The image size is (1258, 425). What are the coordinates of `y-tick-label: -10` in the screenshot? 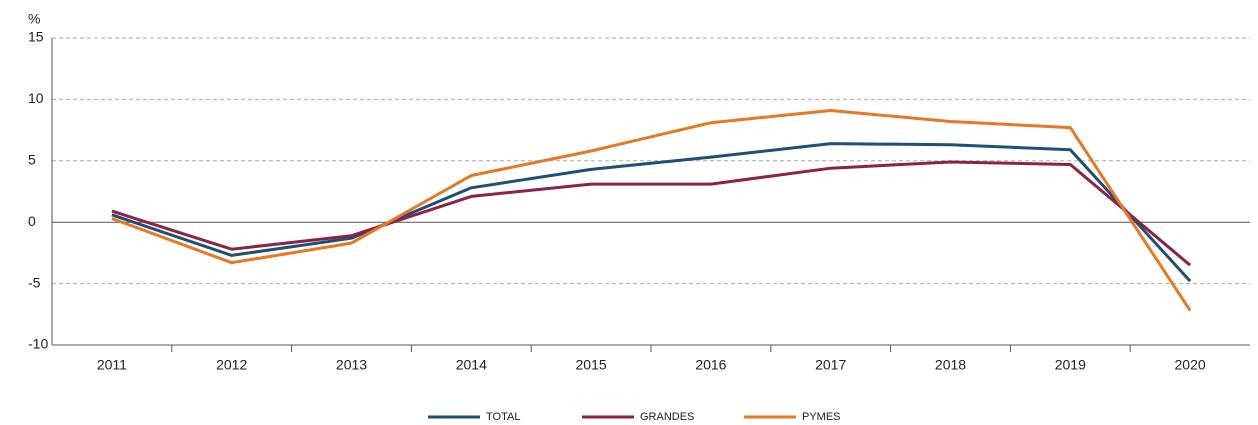 It's located at (38, 344).